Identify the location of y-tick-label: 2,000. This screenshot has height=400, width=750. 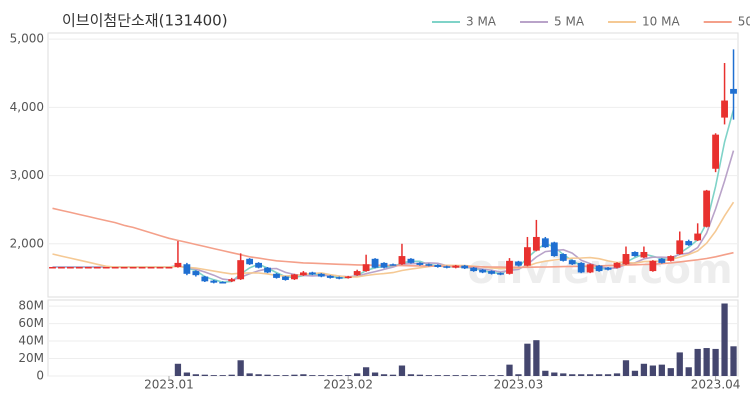
(27, 243).